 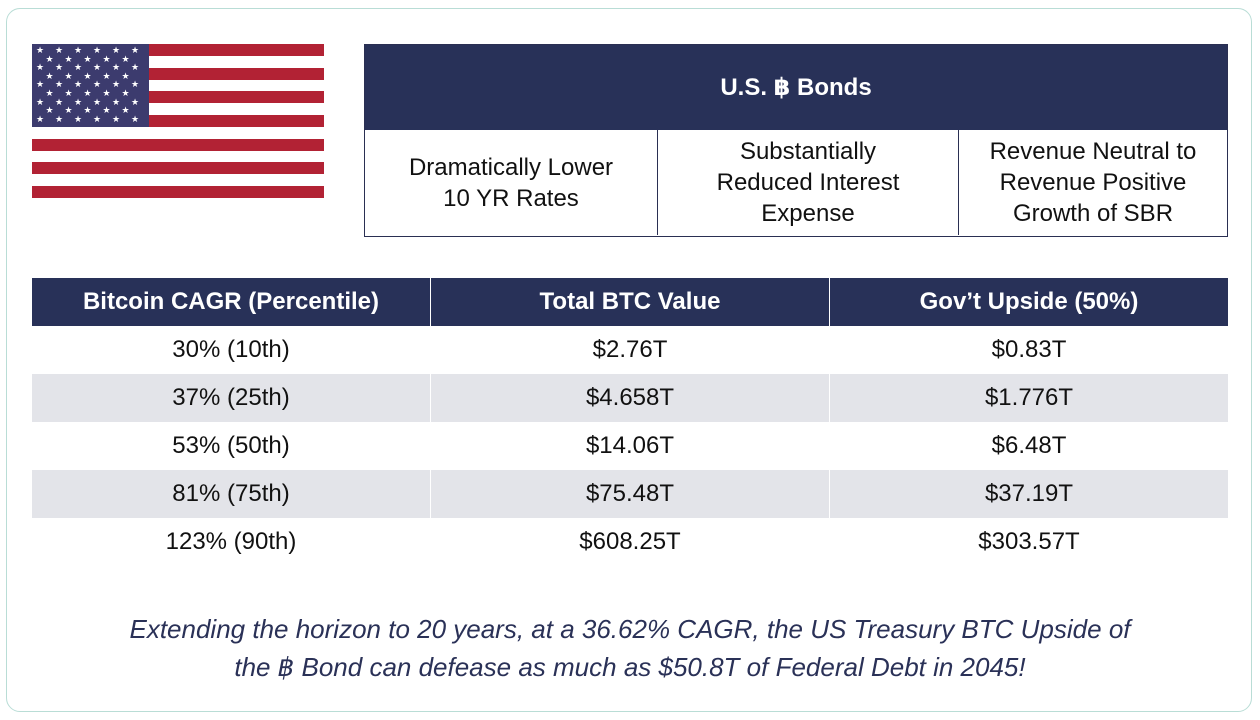 I want to click on table-cell: $2.76T, so click(x=629, y=350).